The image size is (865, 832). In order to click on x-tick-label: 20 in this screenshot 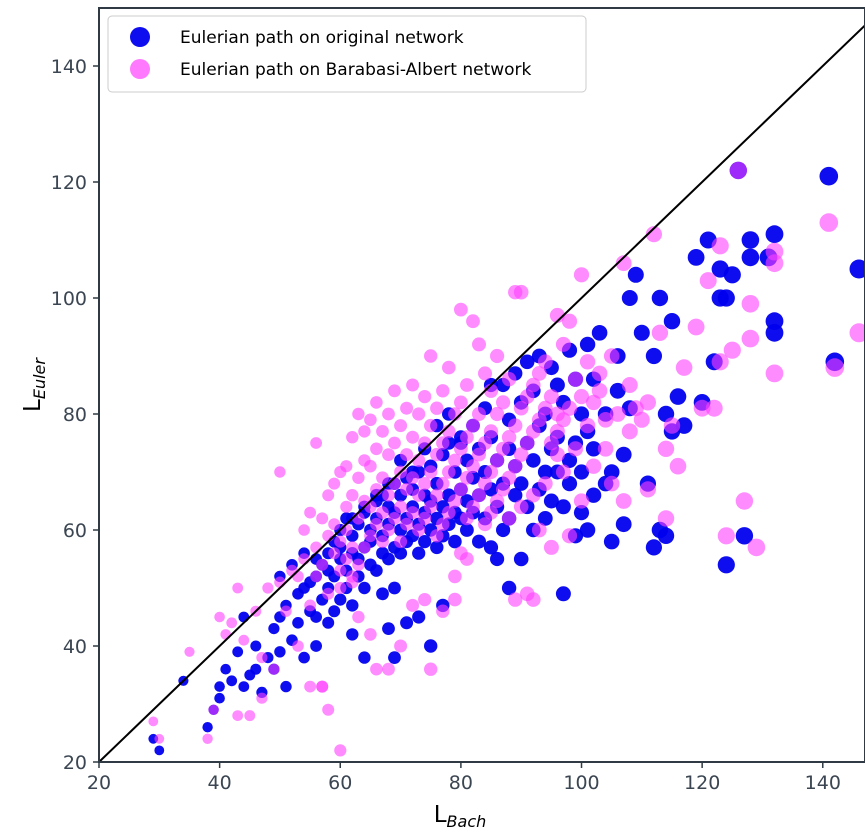, I will do `click(99, 783)`.